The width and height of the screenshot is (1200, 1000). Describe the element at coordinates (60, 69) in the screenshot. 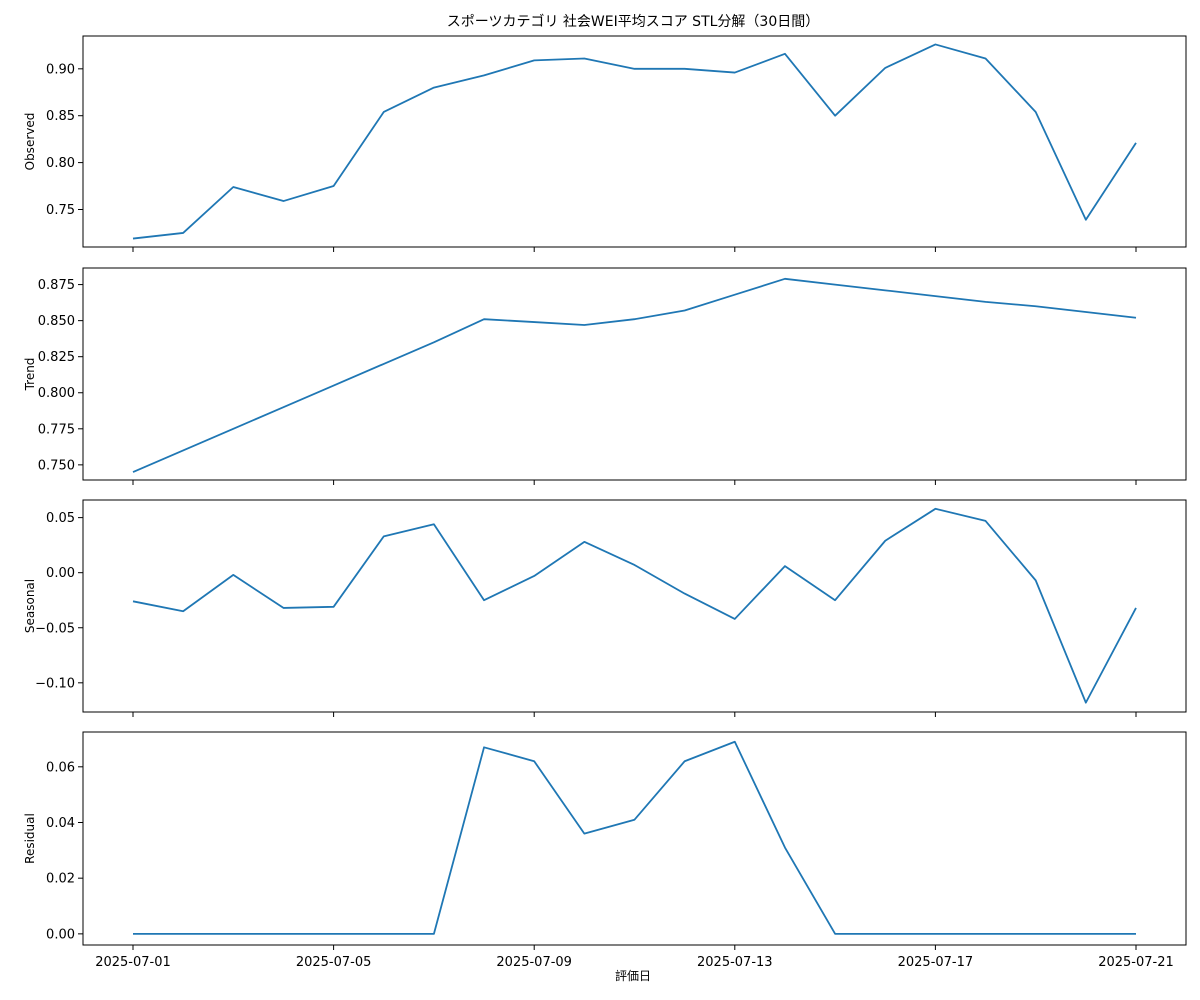

I see `observed-y-tick-label: 0.90` at that location.